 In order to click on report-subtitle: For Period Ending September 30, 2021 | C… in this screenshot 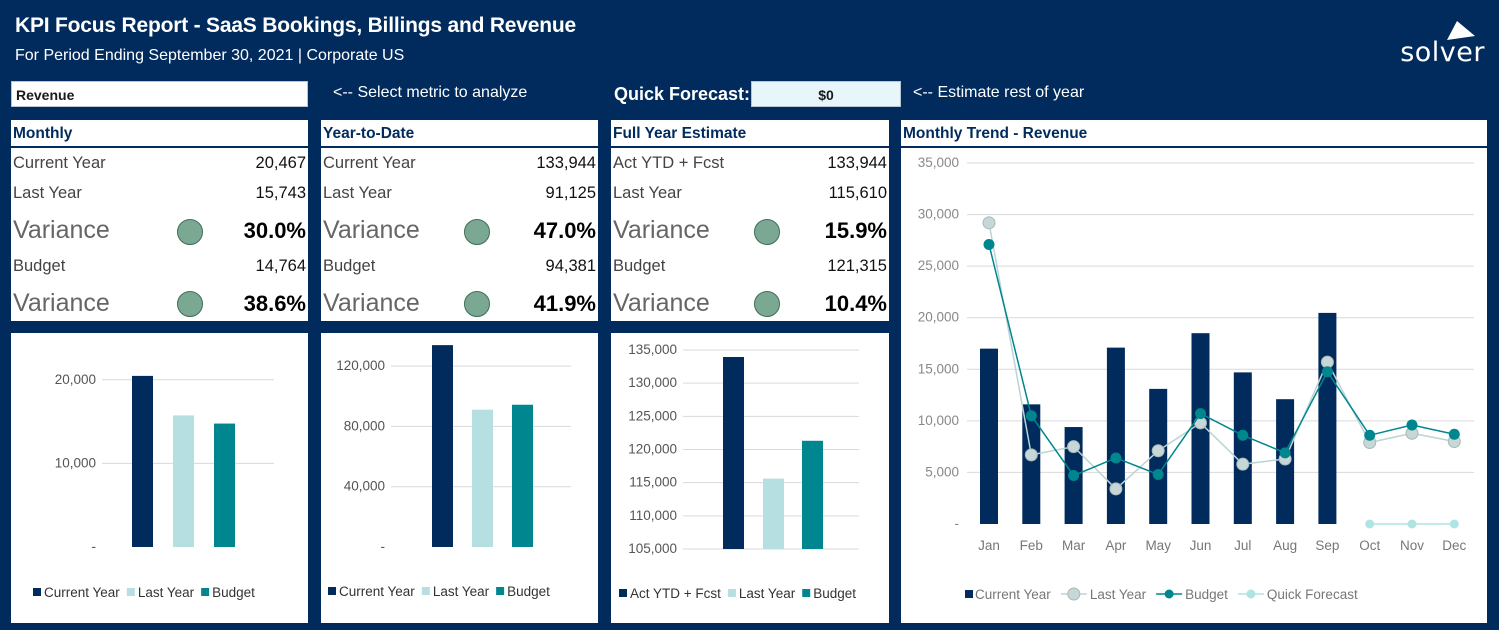, I will do `click(210, 55)`.